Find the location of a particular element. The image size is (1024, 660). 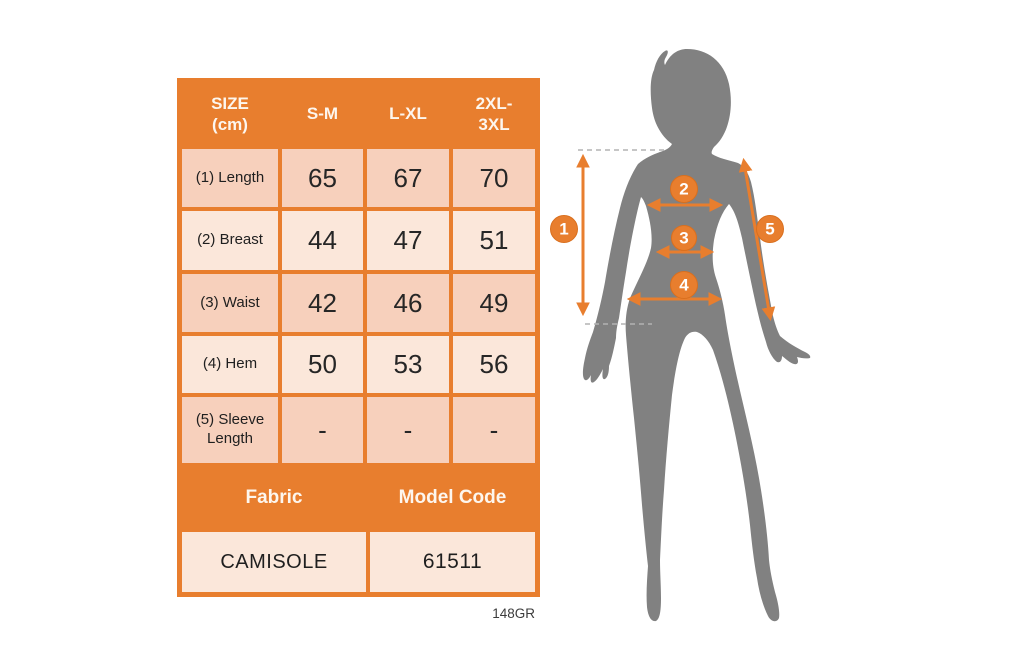

measure-marker-1: 1 is located at coordinates (564, 229).